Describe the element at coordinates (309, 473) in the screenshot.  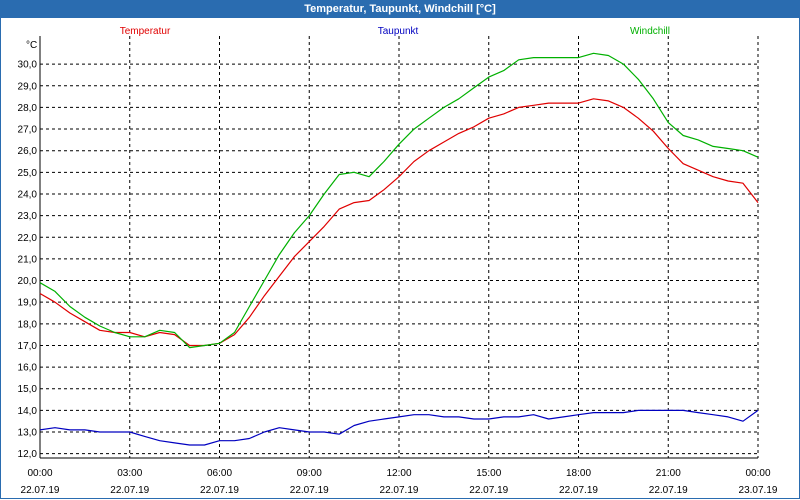
I see `x-tick-time: 09:00` at that location.